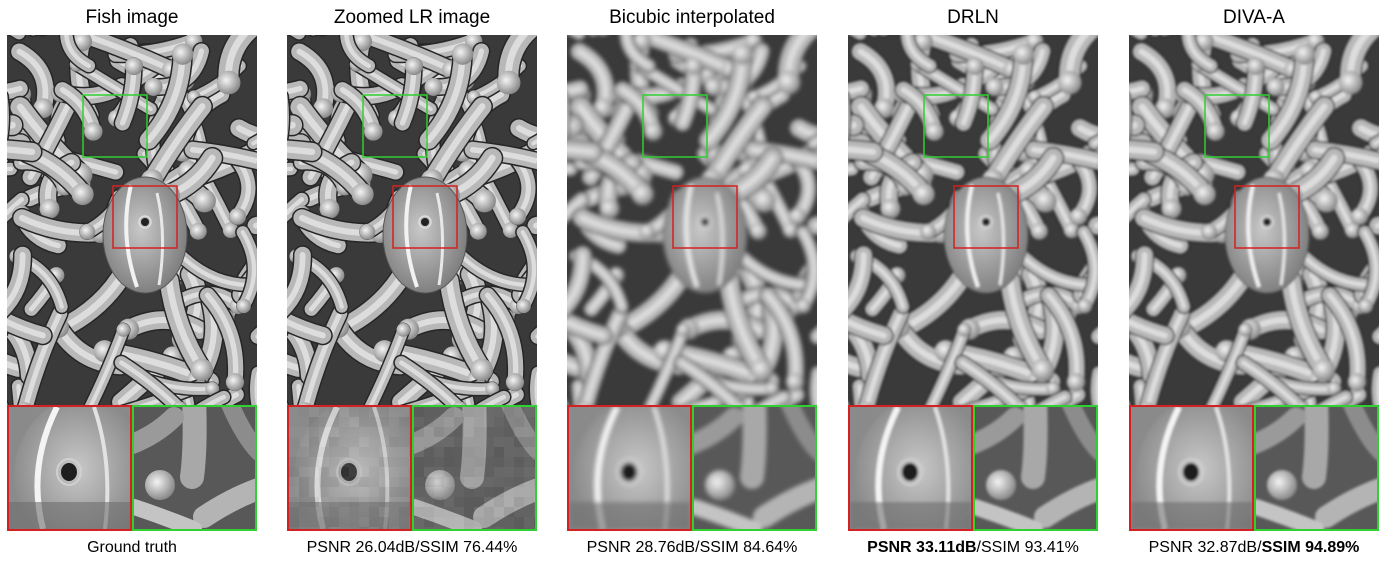  What do you see at coordinates (1030, 547) in the screenshot?
I see `ssim-value: SSIM 93.41%` at bounding box center [1030, 547].